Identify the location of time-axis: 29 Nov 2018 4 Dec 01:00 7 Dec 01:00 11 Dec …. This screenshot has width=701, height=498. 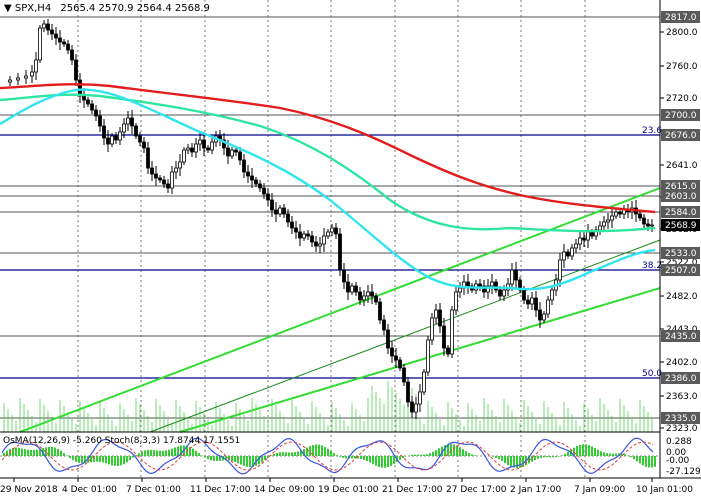
(346, 486).